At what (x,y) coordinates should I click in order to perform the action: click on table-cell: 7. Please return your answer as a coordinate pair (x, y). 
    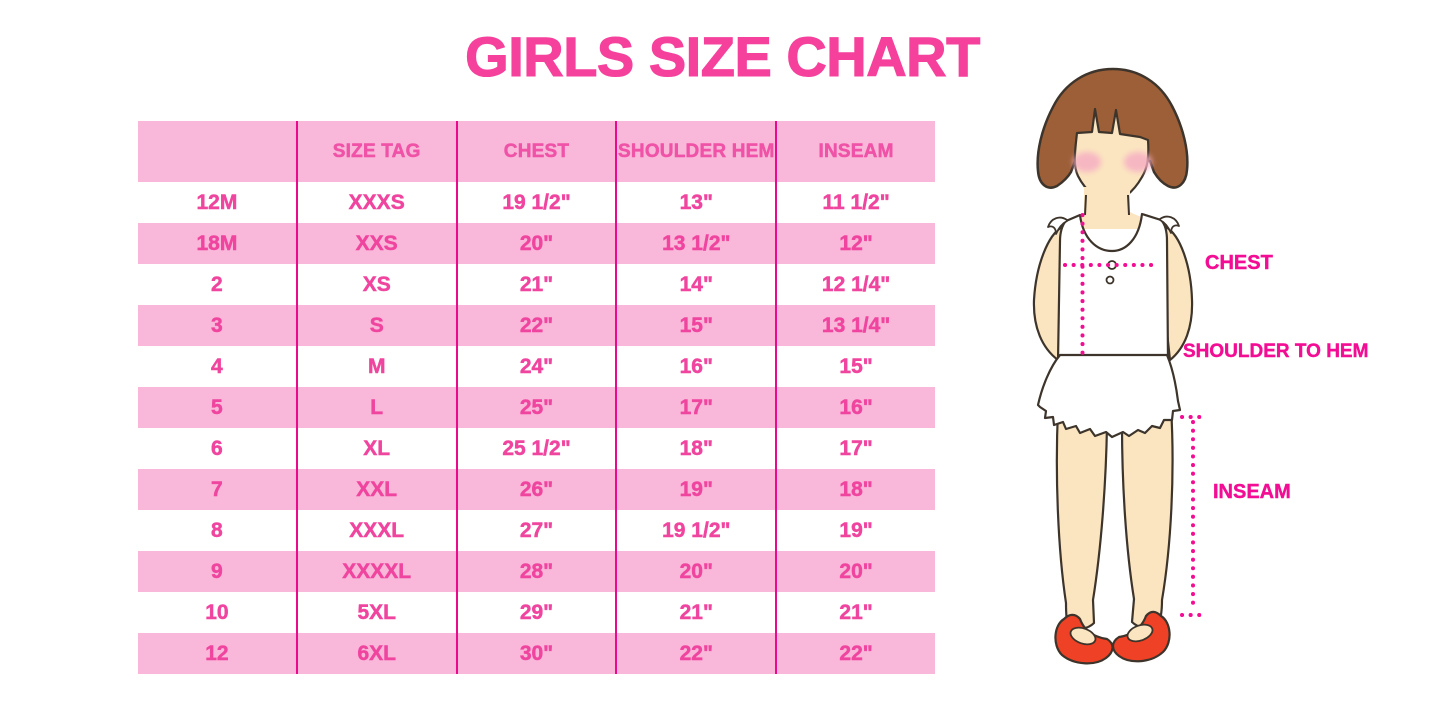
    Looking at the image, I should click on (217, 489).